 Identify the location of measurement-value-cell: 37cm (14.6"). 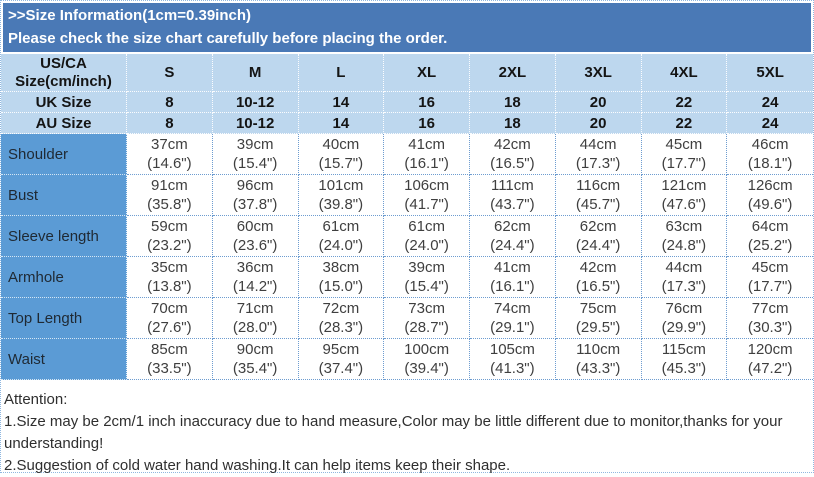
(170, 154).